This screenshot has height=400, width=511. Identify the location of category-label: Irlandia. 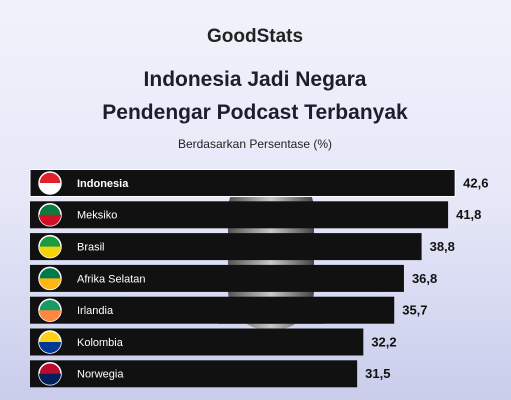
(95, 311).